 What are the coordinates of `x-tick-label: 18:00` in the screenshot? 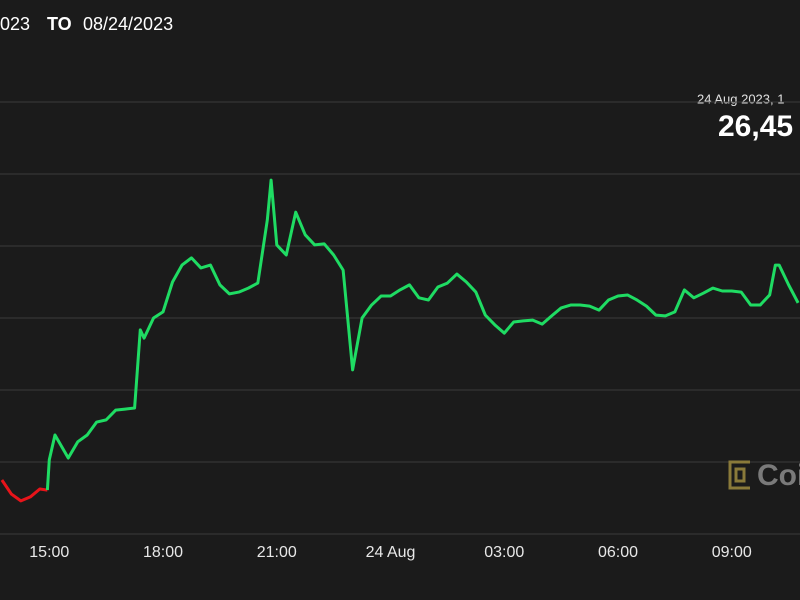 It's located at (163, 552).